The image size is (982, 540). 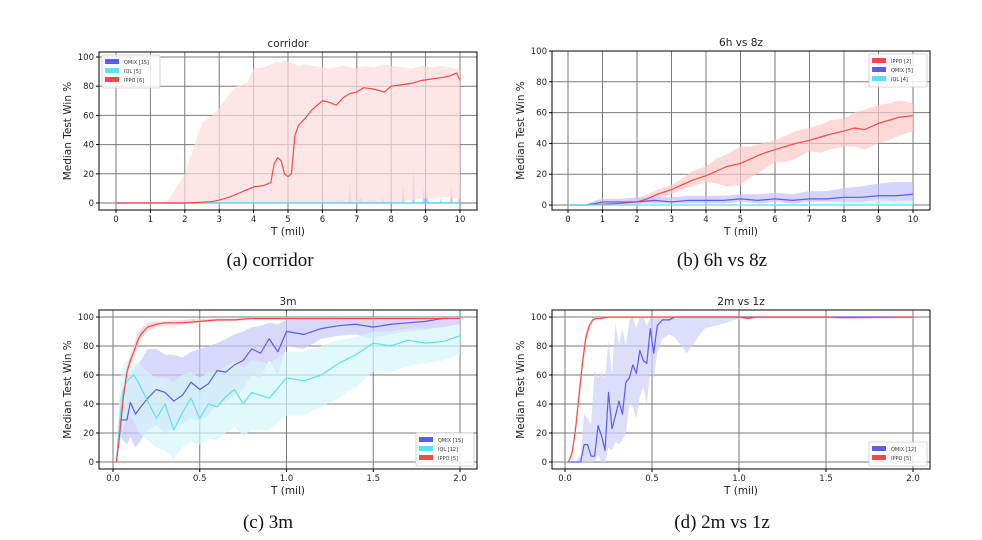 What do you see at coordinates (843, 220) in the screenshot?
I see `x-tick-label: 8` at bounding box center [843, 220].